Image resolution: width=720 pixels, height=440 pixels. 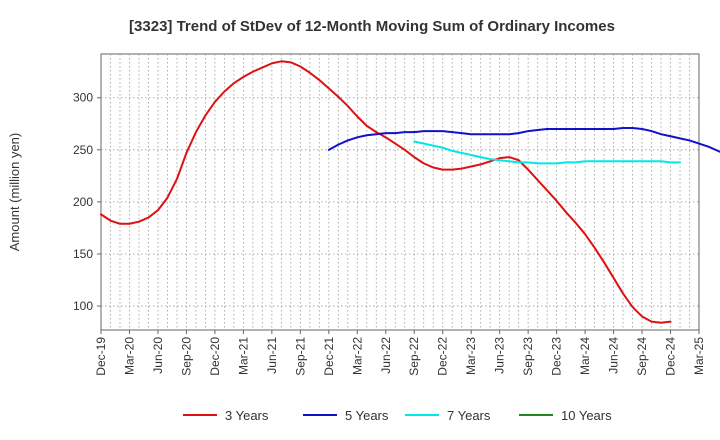 I want to click on y-tick-layer: 100 150 200 250 300, so click(x=87, y=202).